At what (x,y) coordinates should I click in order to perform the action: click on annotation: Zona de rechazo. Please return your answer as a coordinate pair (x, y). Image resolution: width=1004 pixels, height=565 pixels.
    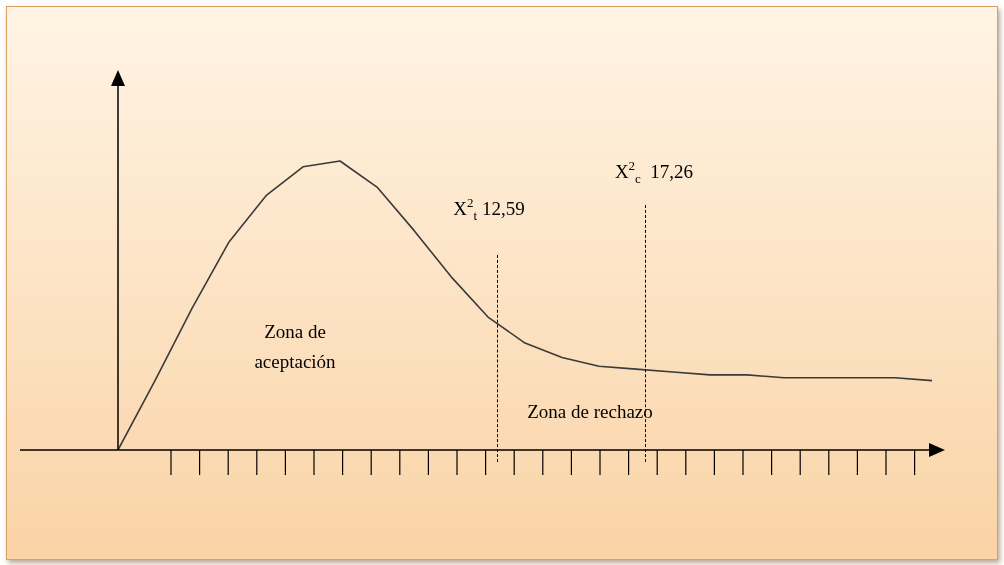
    Looking at the image, I should click on (590, 411).